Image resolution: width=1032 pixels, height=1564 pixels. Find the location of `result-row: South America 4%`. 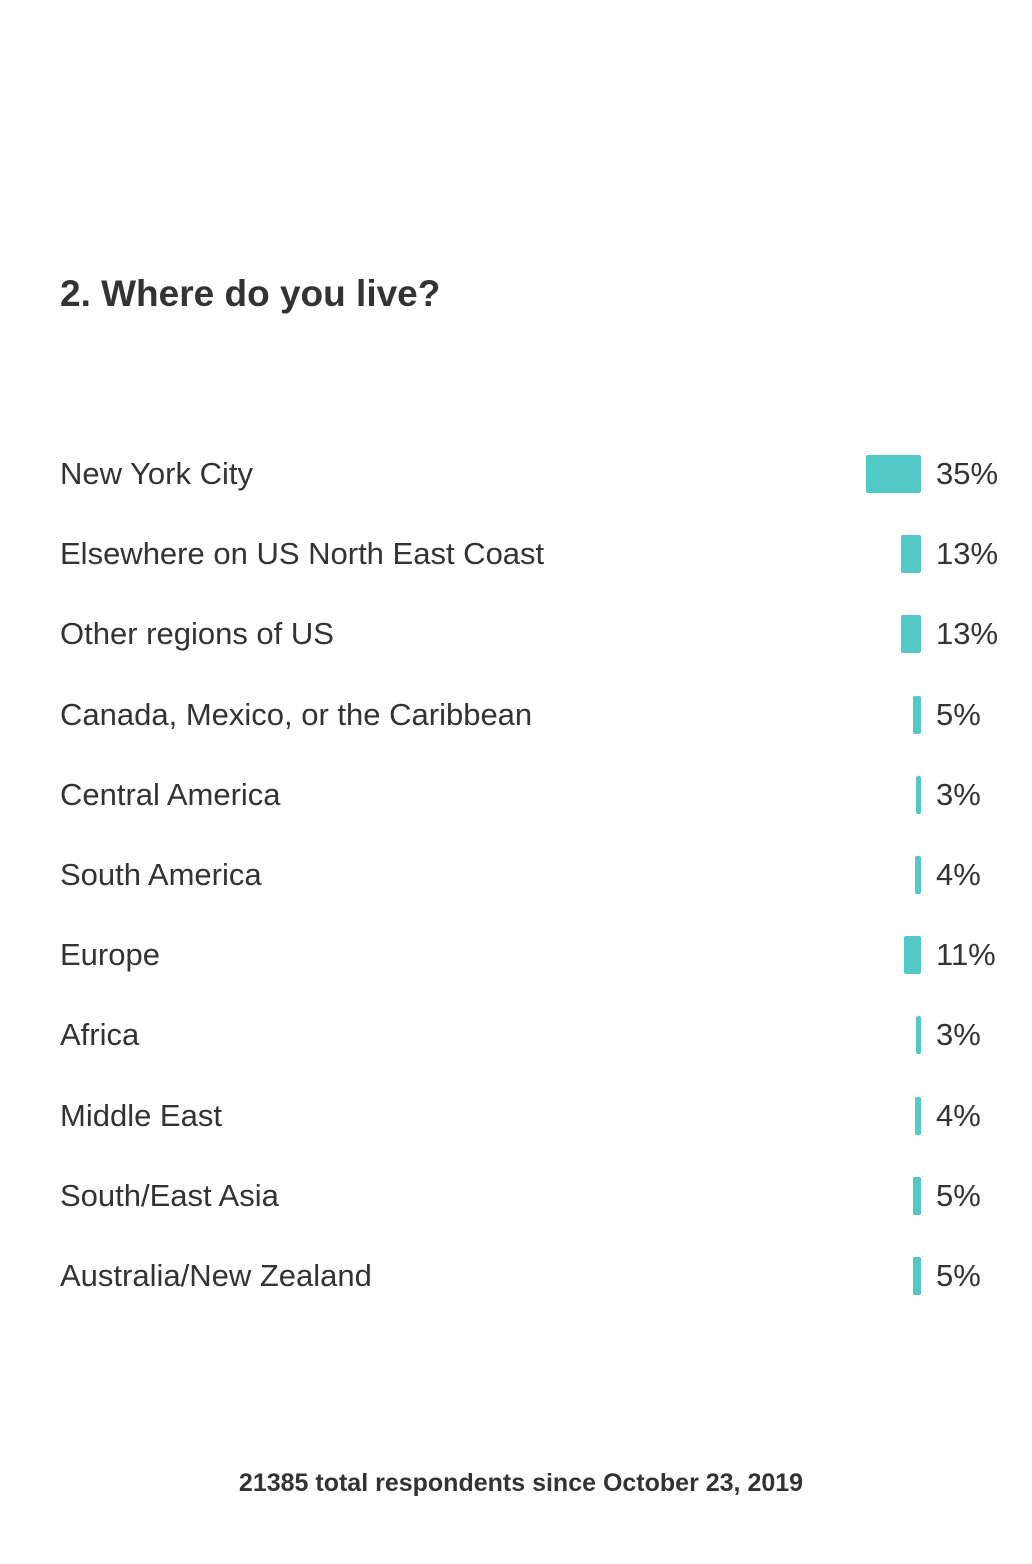

result-row: South America 4% is located at coordinates (516, 875).